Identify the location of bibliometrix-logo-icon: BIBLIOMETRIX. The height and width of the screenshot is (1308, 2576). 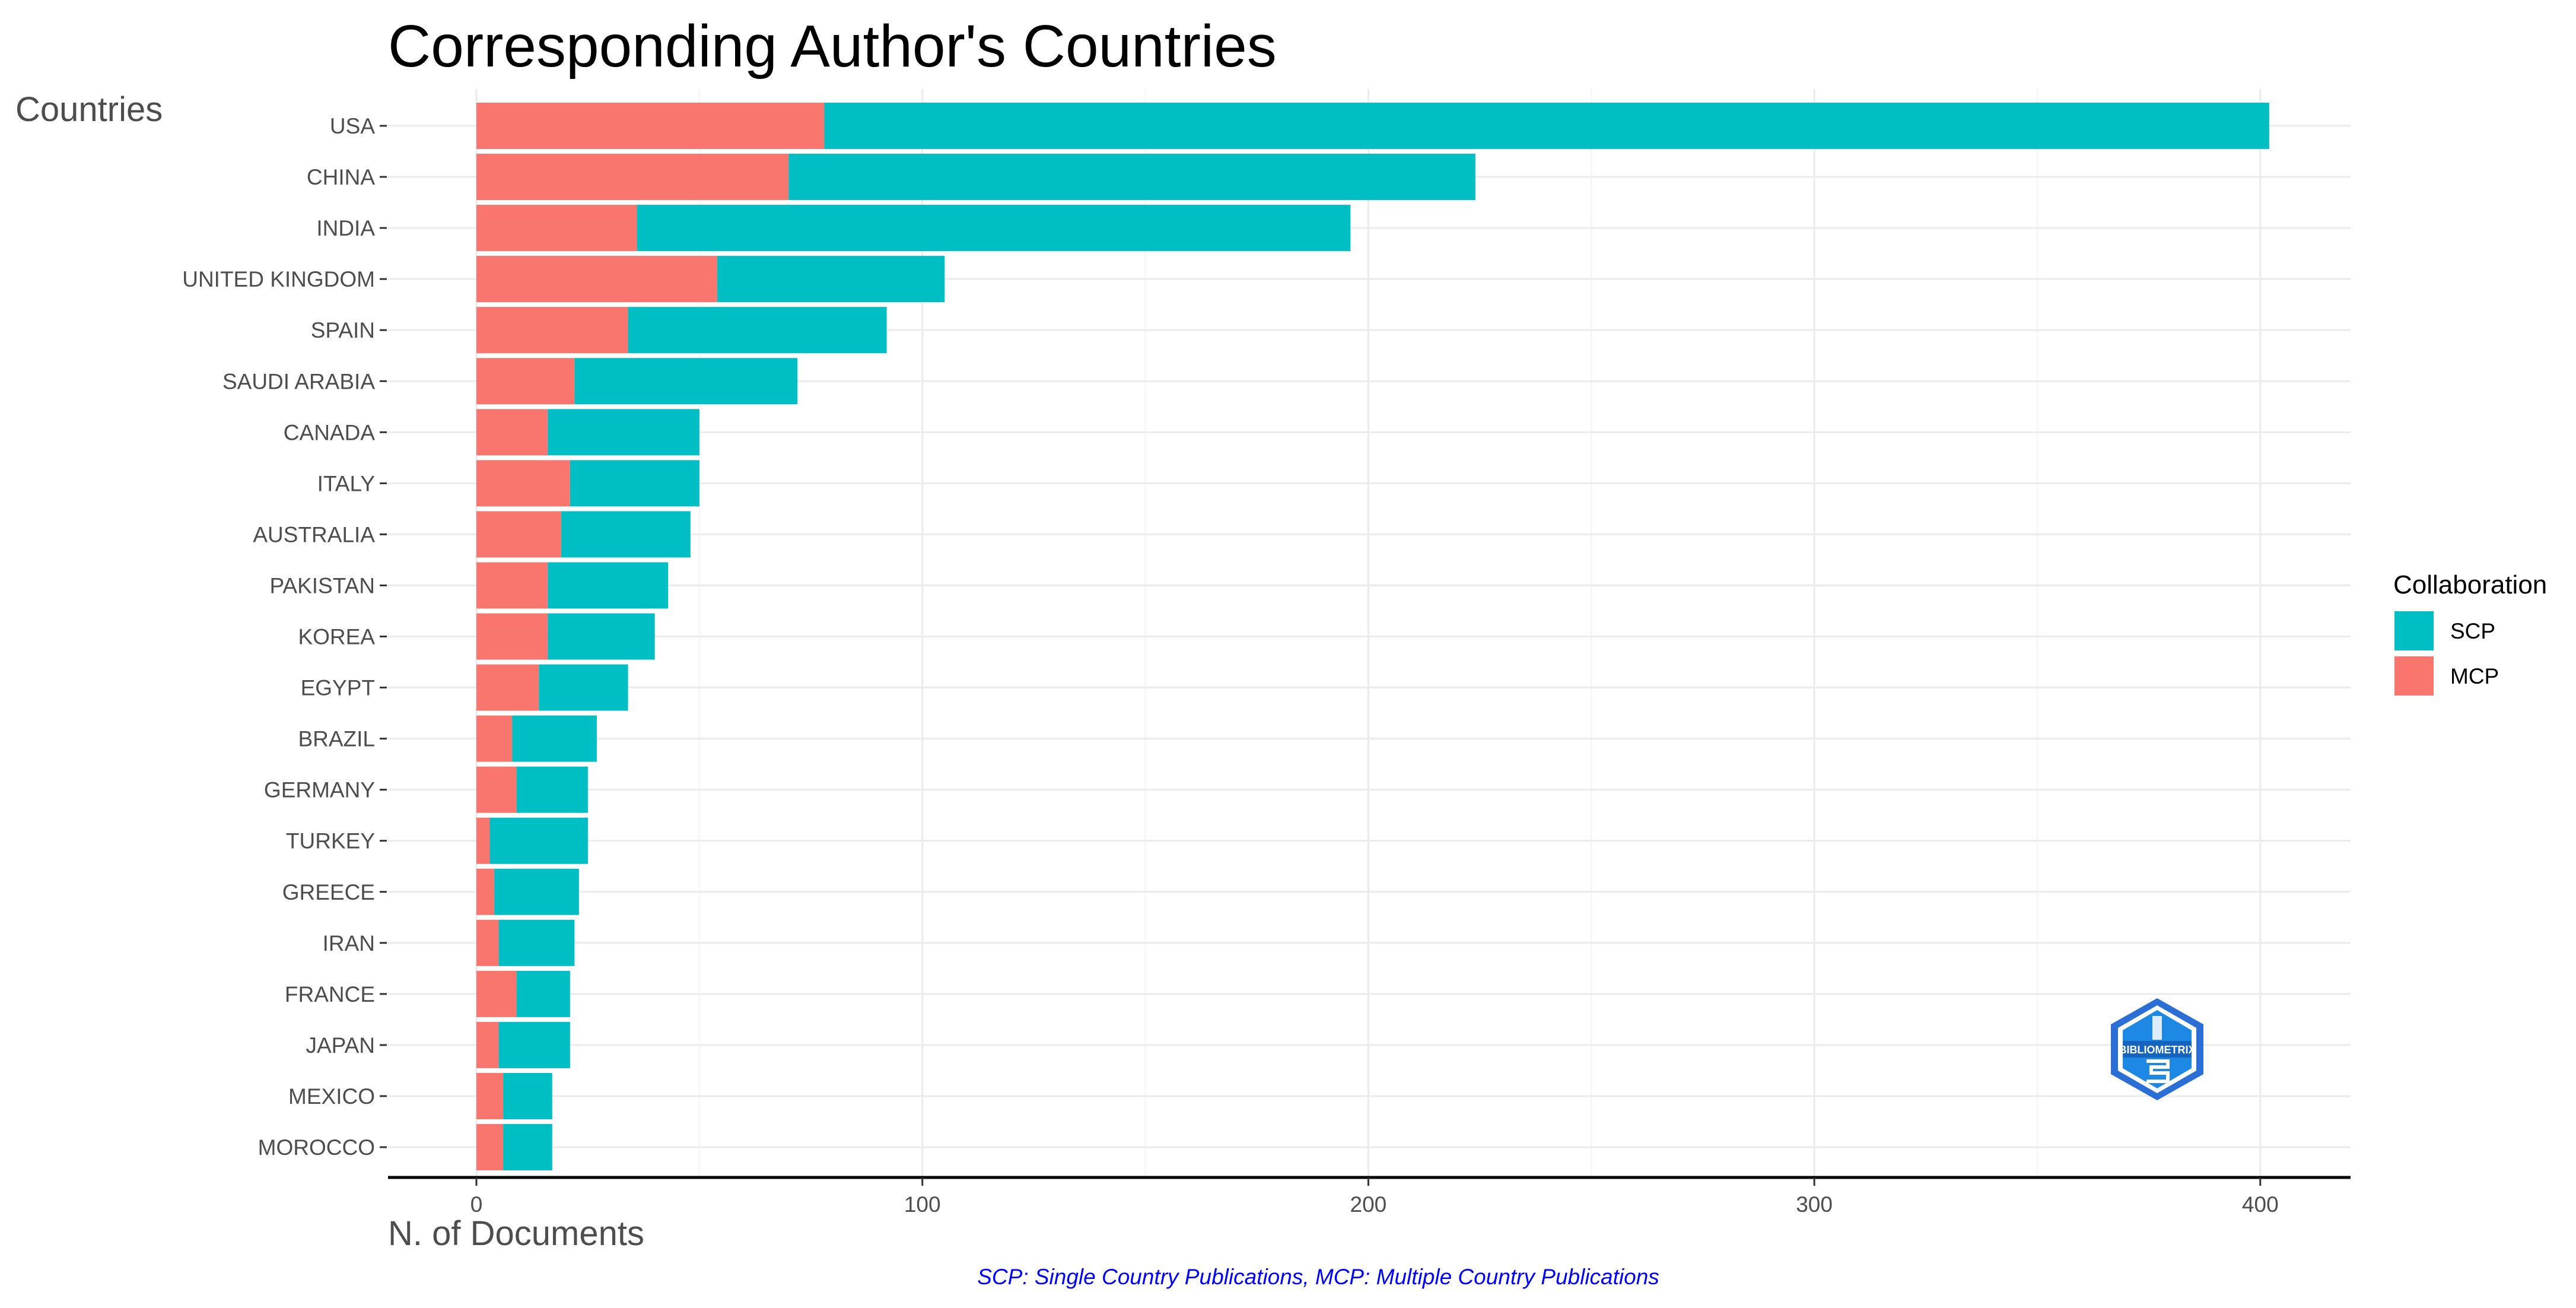
(2157, 1049).